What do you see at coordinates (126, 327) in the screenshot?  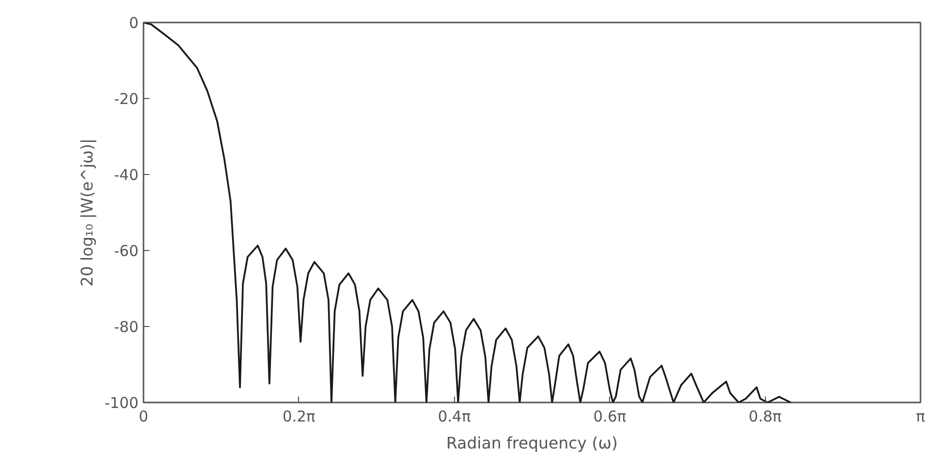 I see `y-tick-label: -80` at bounding box center [126, 327].